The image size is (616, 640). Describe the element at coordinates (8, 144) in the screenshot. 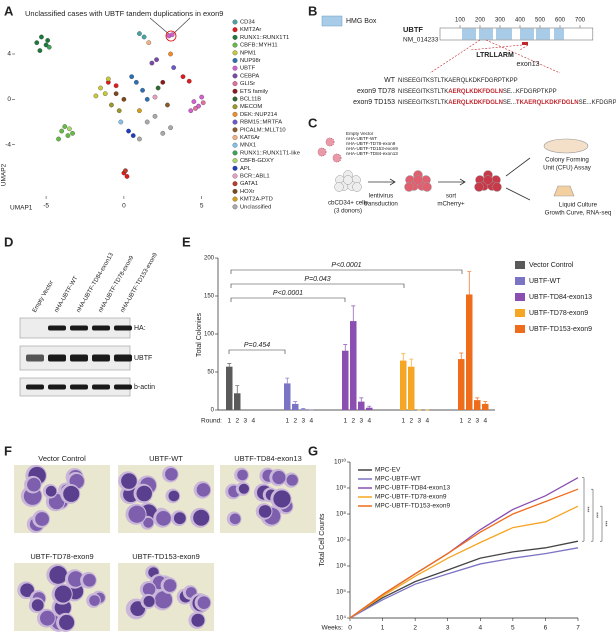

I see `y-tick-label: -4` at that location.